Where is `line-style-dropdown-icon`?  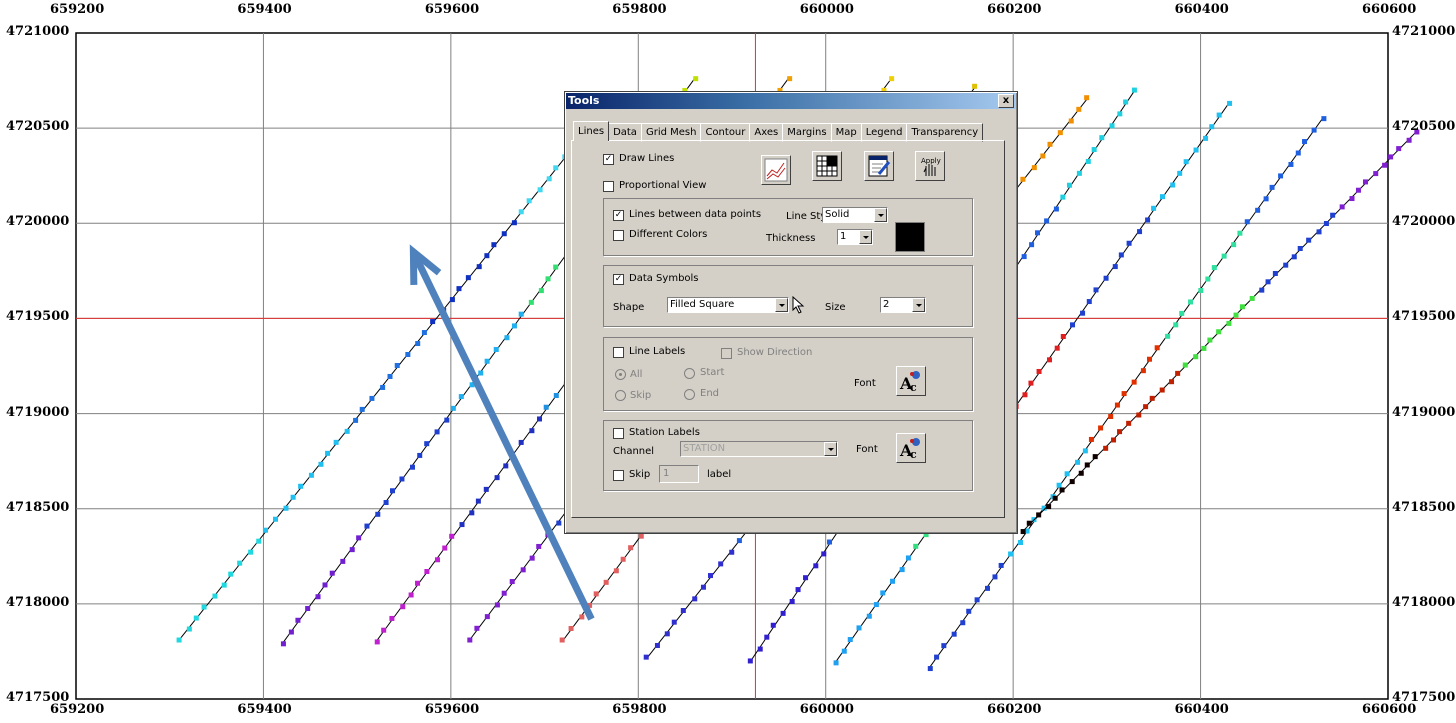 line-style-dropdown-icon is located at coordinates (880, 215).